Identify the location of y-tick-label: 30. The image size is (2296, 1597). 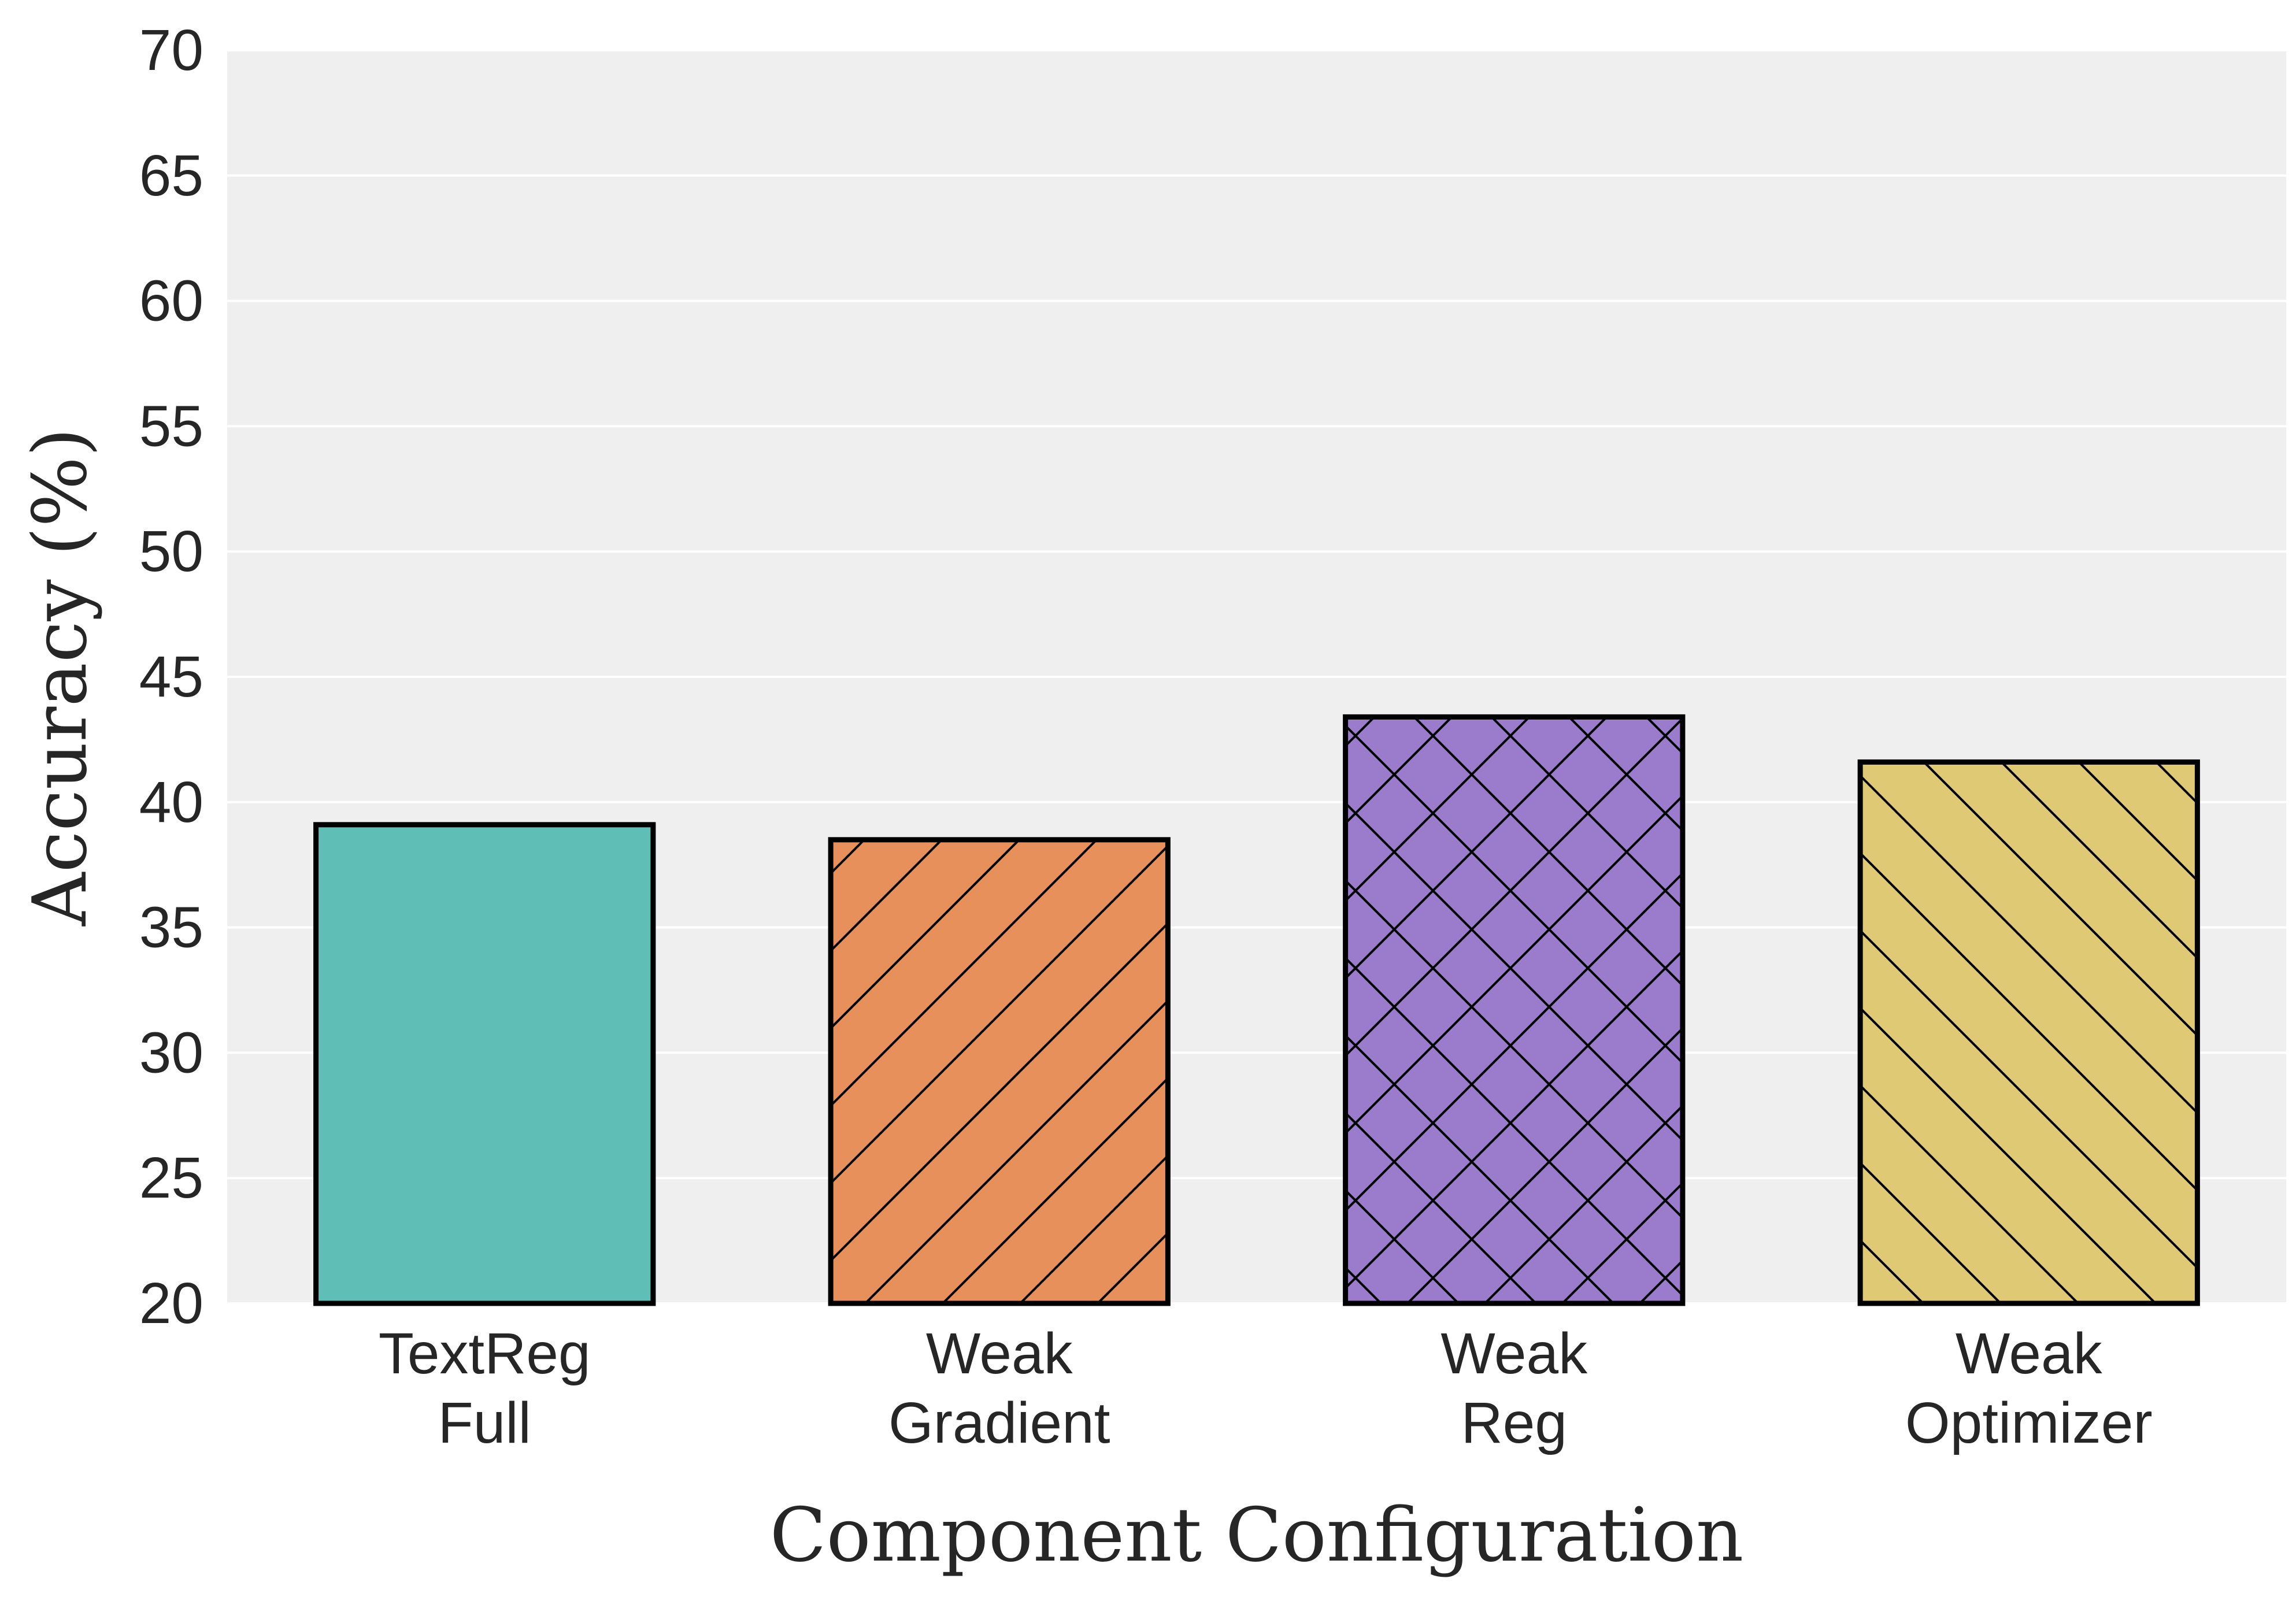
(171, 1052).